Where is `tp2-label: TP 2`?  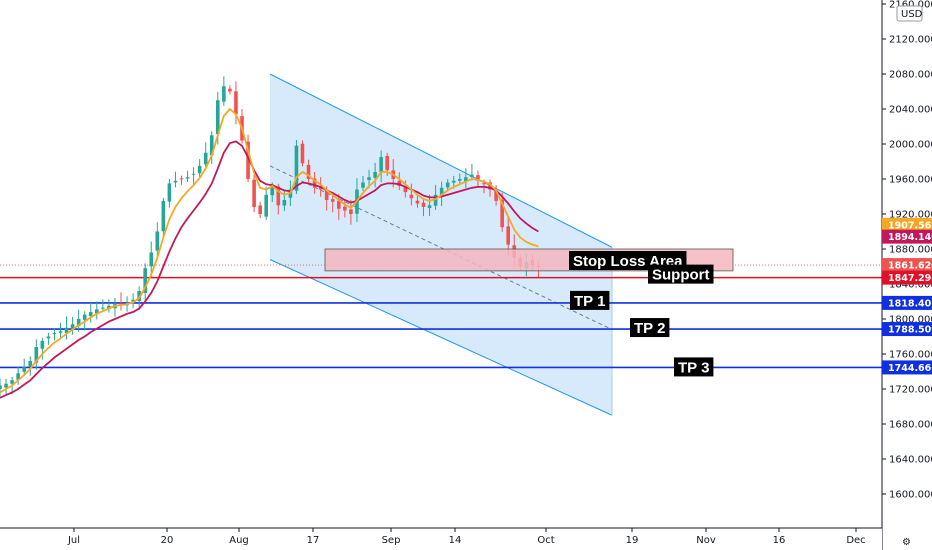
tp2-label: TP 2 is located at coordinates (650, 328).